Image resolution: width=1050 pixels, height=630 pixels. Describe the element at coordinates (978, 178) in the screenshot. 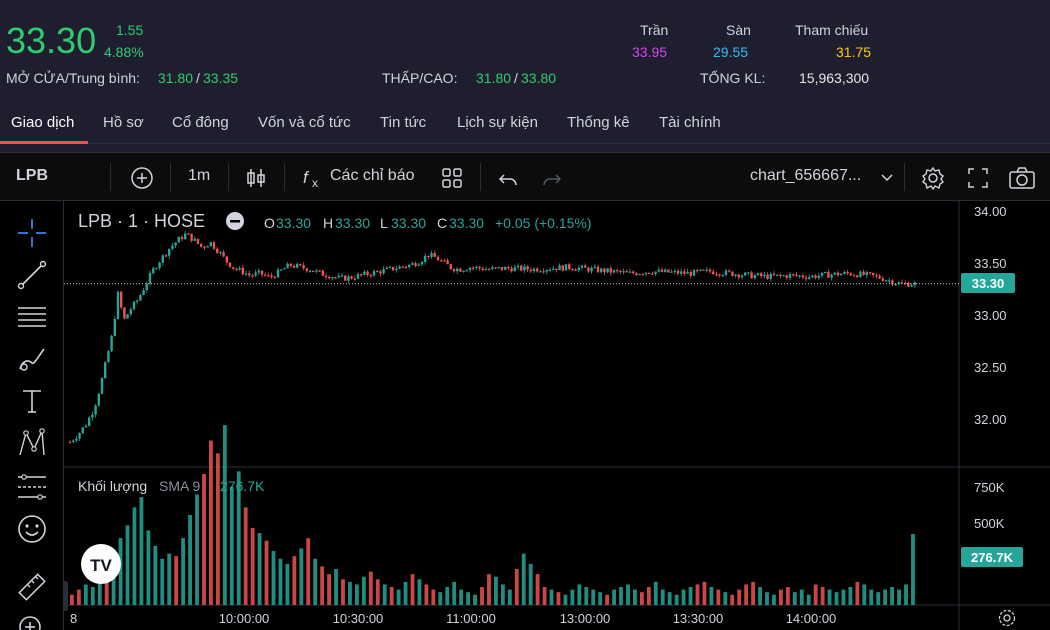

I see `fullscreen-icon` at that location.